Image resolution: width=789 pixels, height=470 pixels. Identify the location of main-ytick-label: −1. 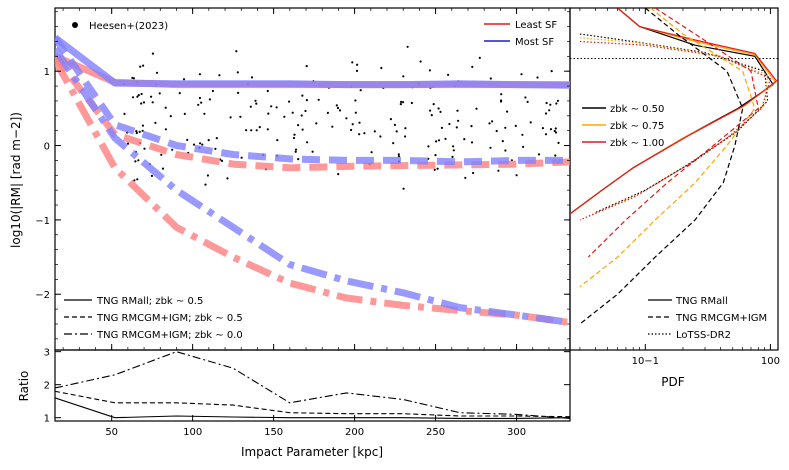
(42, 221).